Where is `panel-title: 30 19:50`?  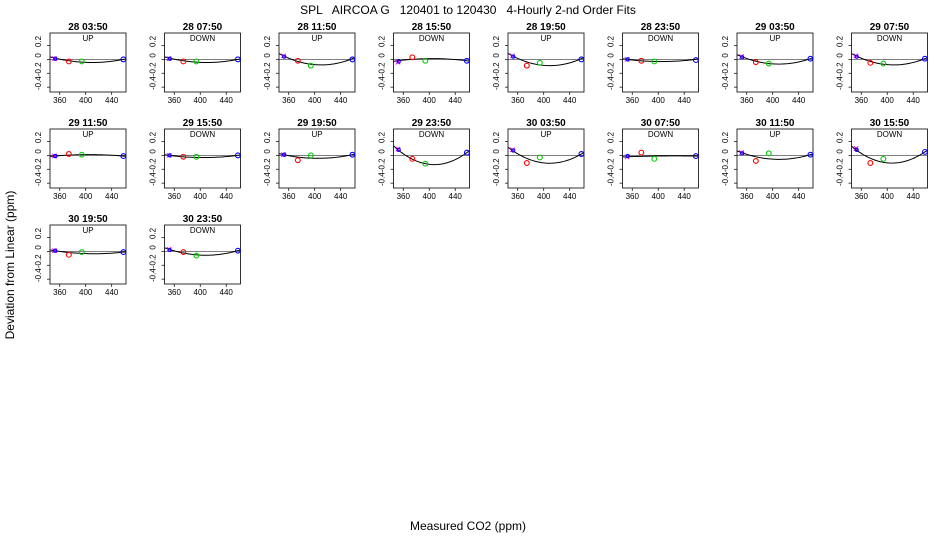 panel-title: 30 19:50 is located at coordinates (88, 219).